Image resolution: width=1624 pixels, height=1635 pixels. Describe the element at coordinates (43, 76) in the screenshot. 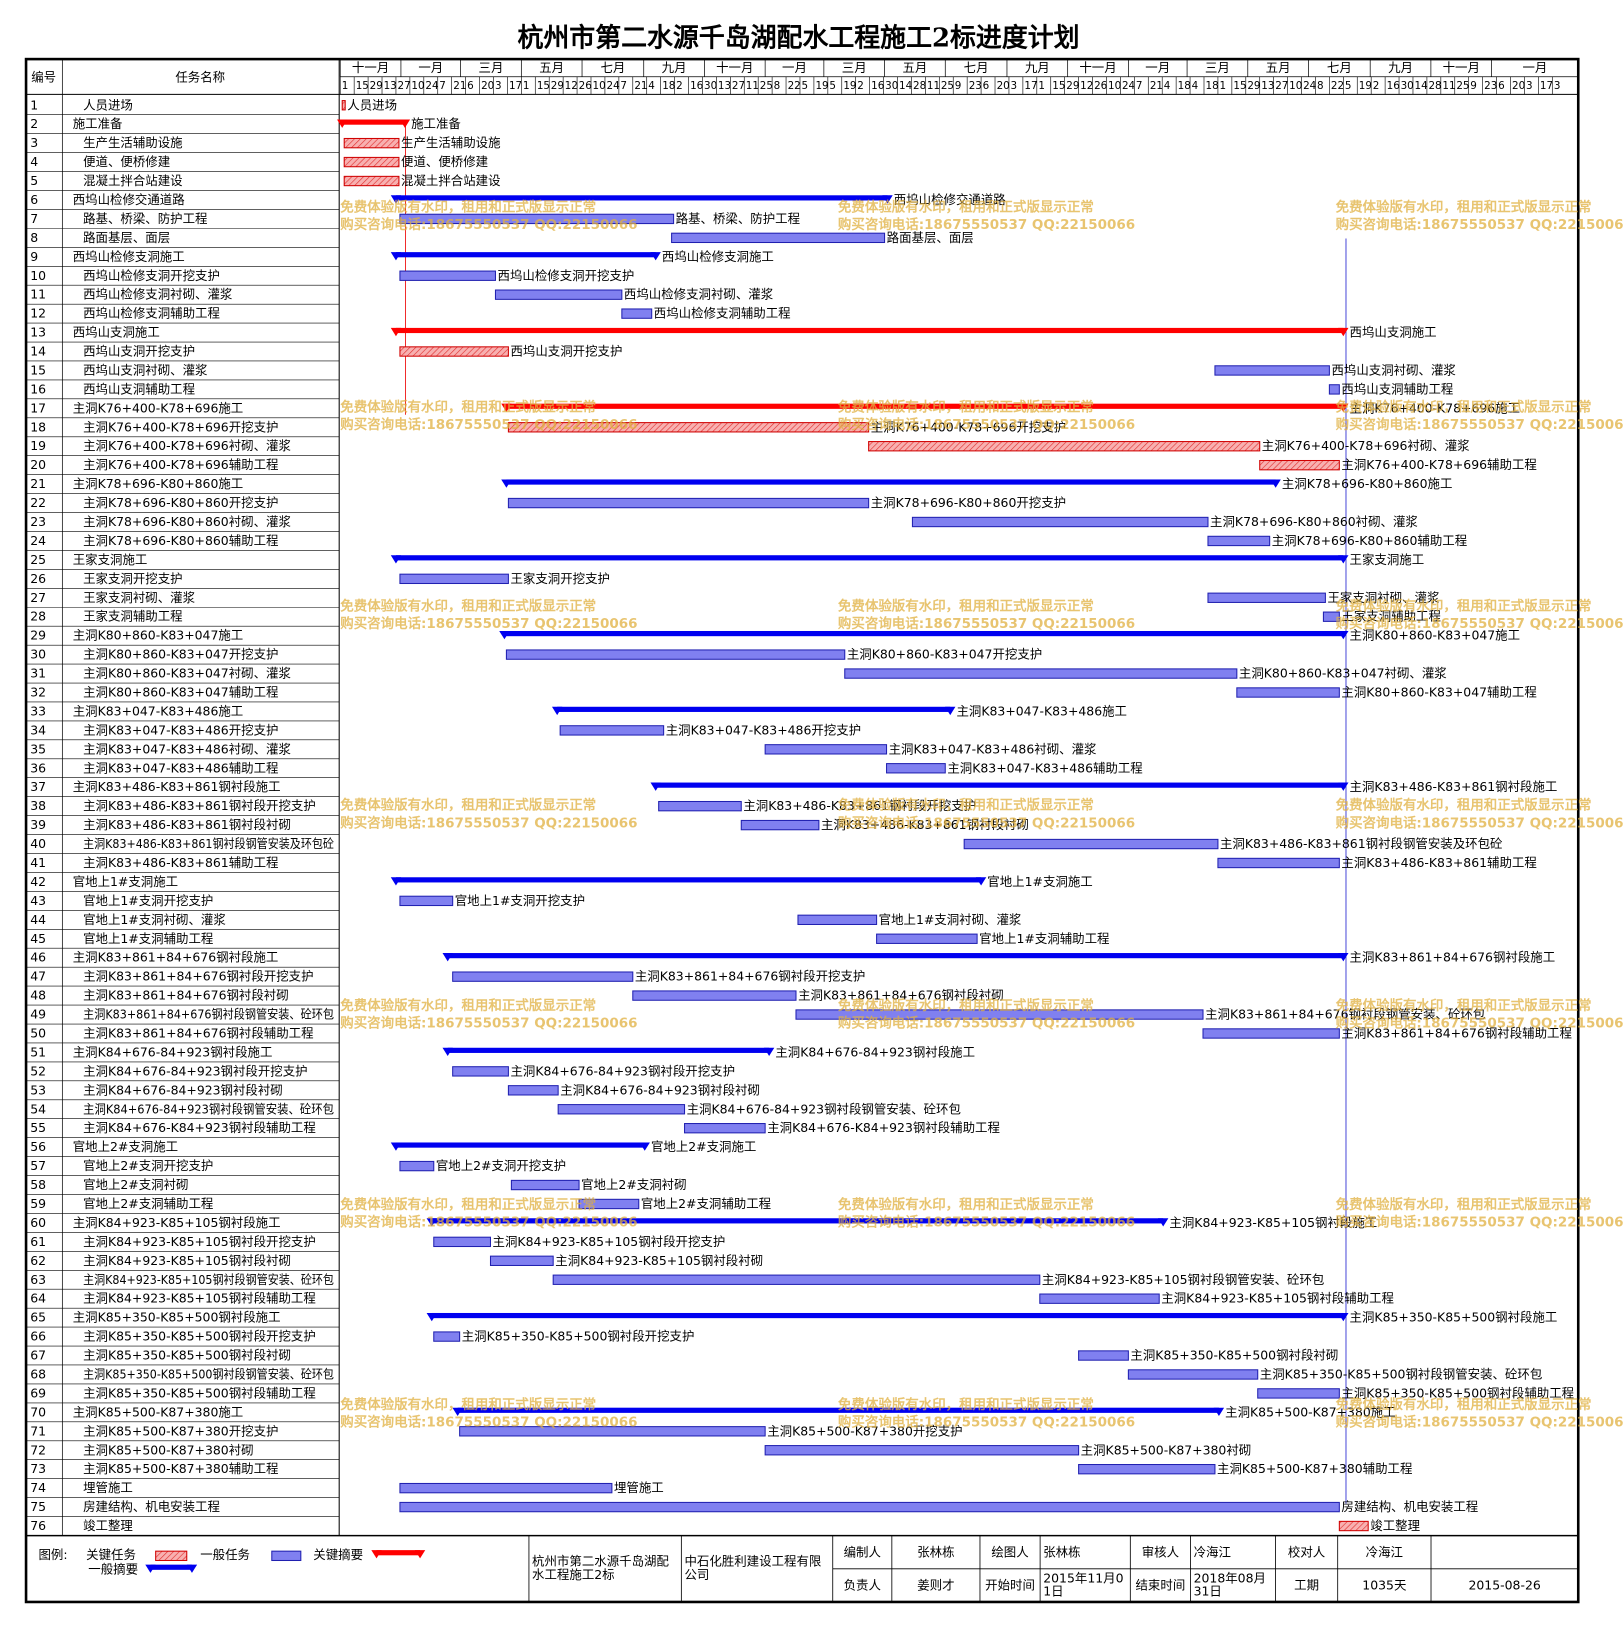

I see `header-id: 编号` at that location.